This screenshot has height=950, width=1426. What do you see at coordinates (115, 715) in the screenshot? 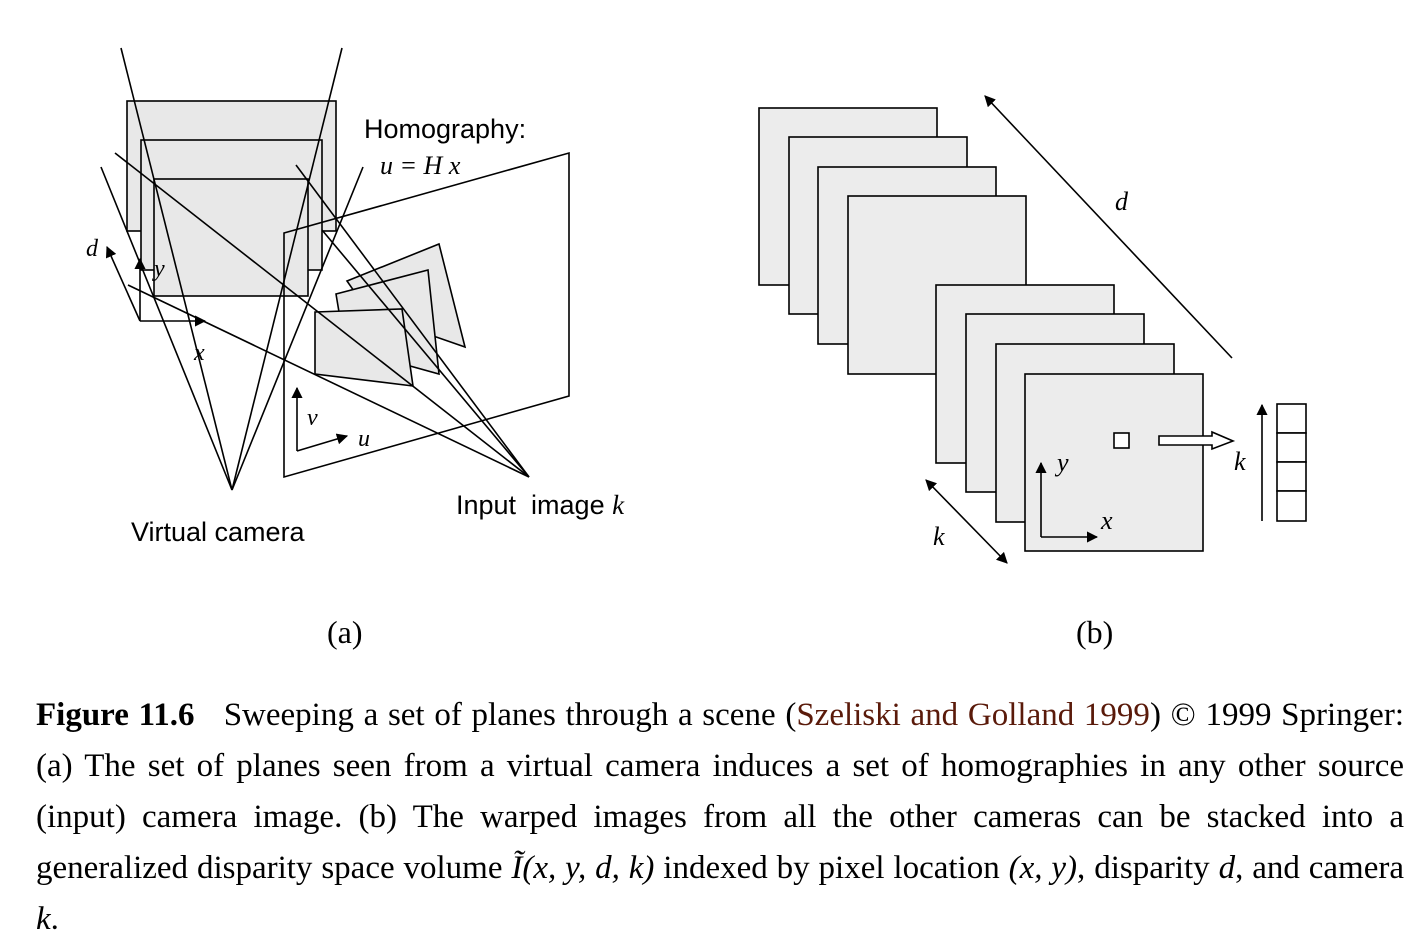
I see `figure-label: Figure 11.6` at bounding box center [115, 715].